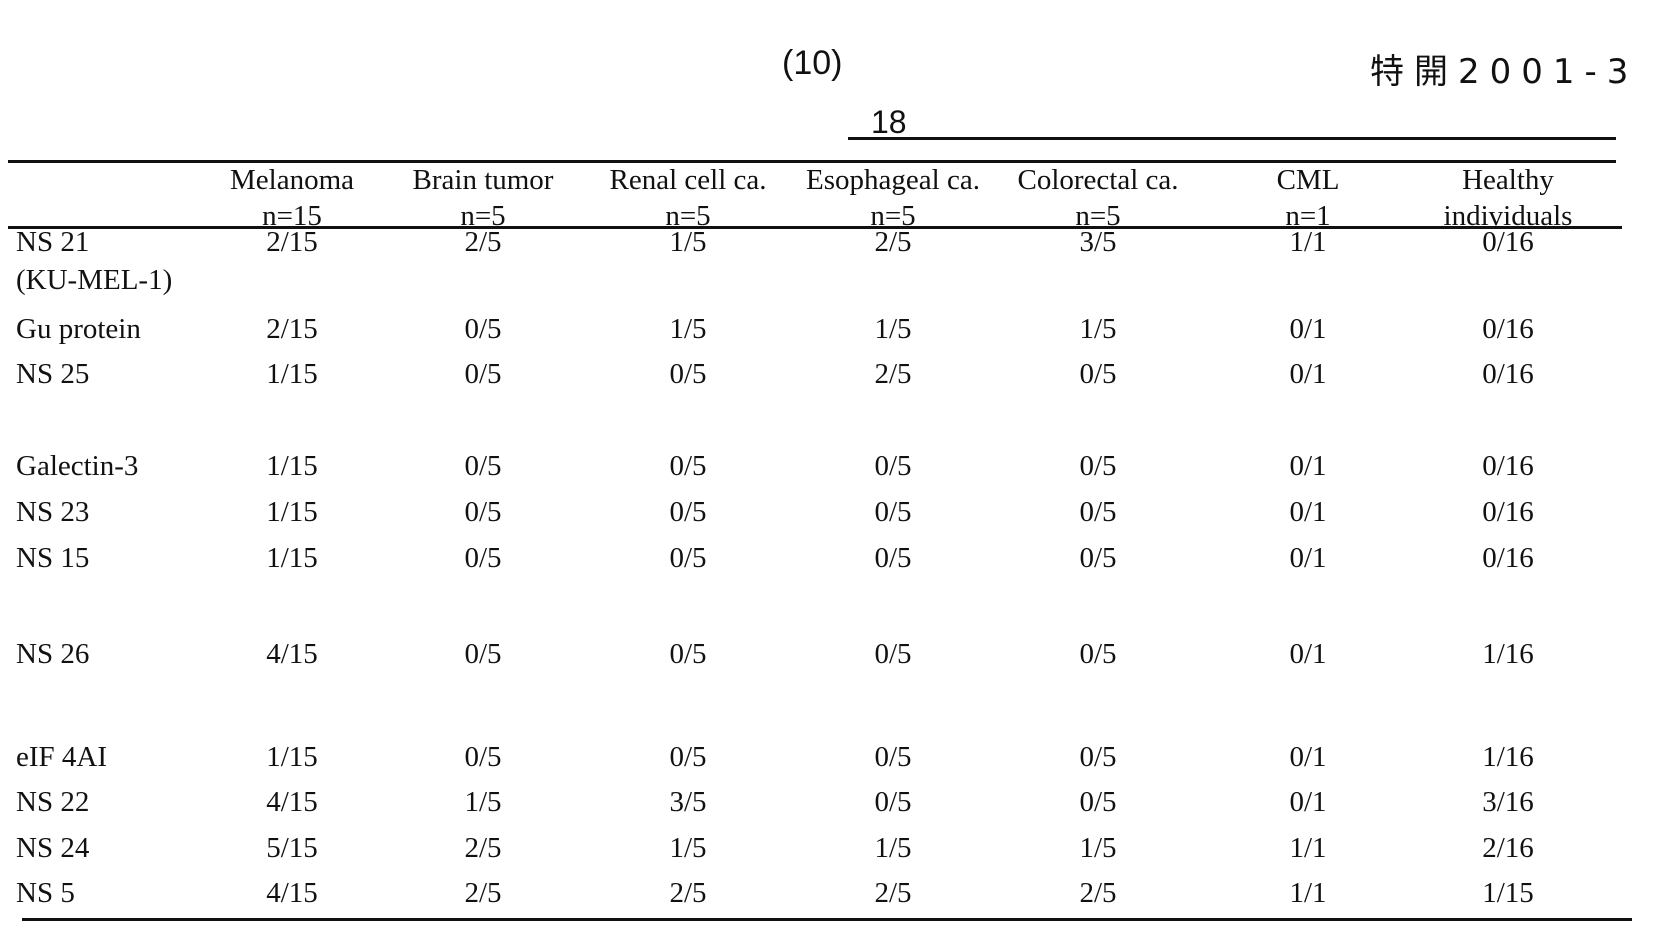 The image size is (1666, 952). Describe the element at coordinates (1504, 68) in the screenshot. I see `publication-number: 特開2001-3` at that location.